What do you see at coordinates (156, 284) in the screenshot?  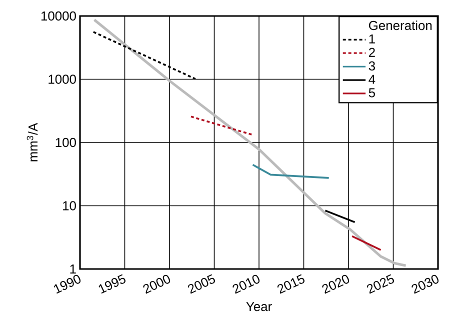 I see `x-tick-label: 2000` at bounding box center [156, 284].